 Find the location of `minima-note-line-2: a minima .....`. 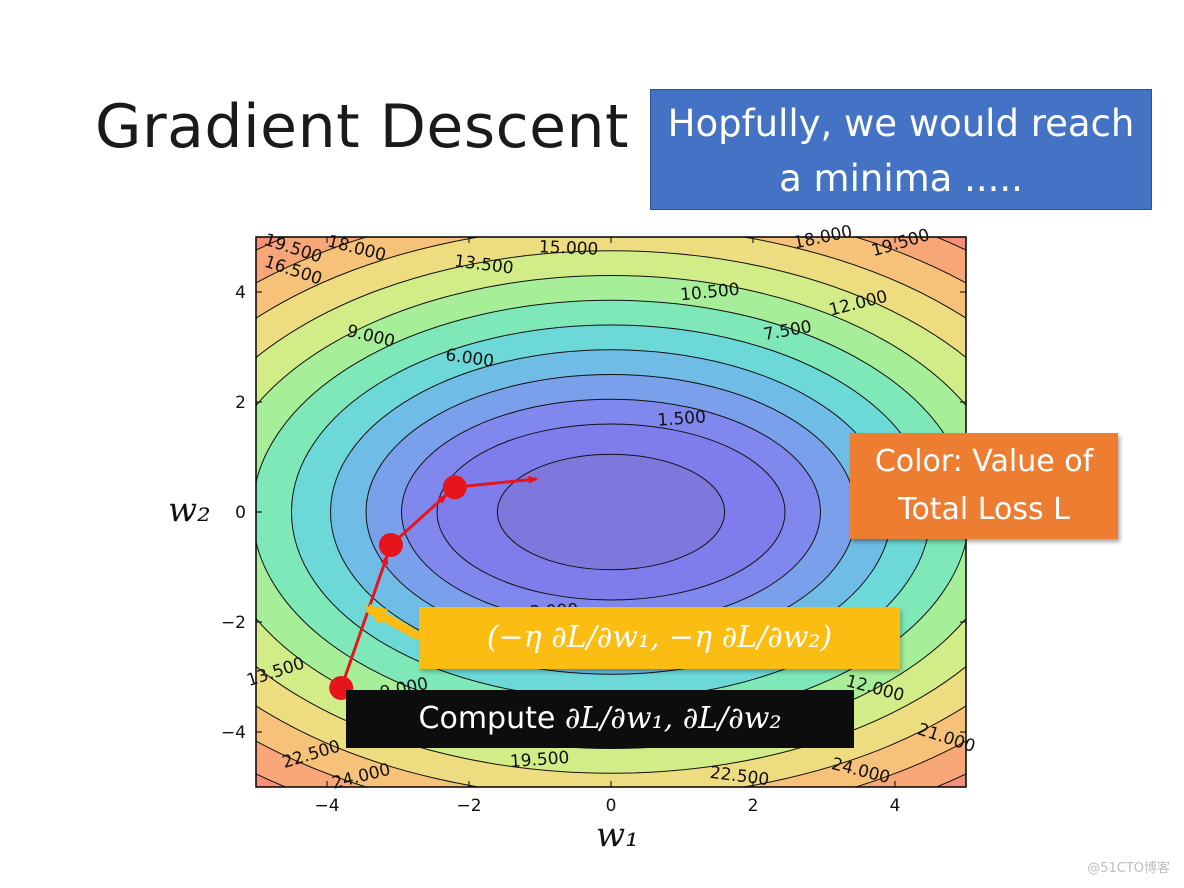

minima-note-line-2: a minima ..... is located at coordinates (901, 178).